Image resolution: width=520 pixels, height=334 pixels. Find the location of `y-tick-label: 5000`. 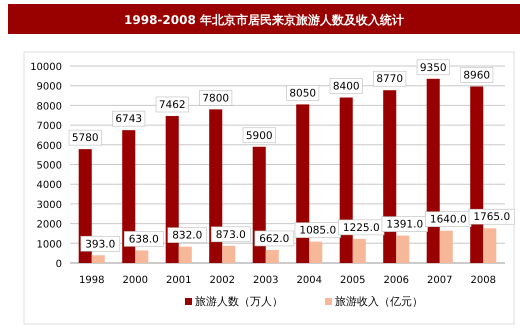

y-tick-label: 5000 is located at coordinates (49, 166).